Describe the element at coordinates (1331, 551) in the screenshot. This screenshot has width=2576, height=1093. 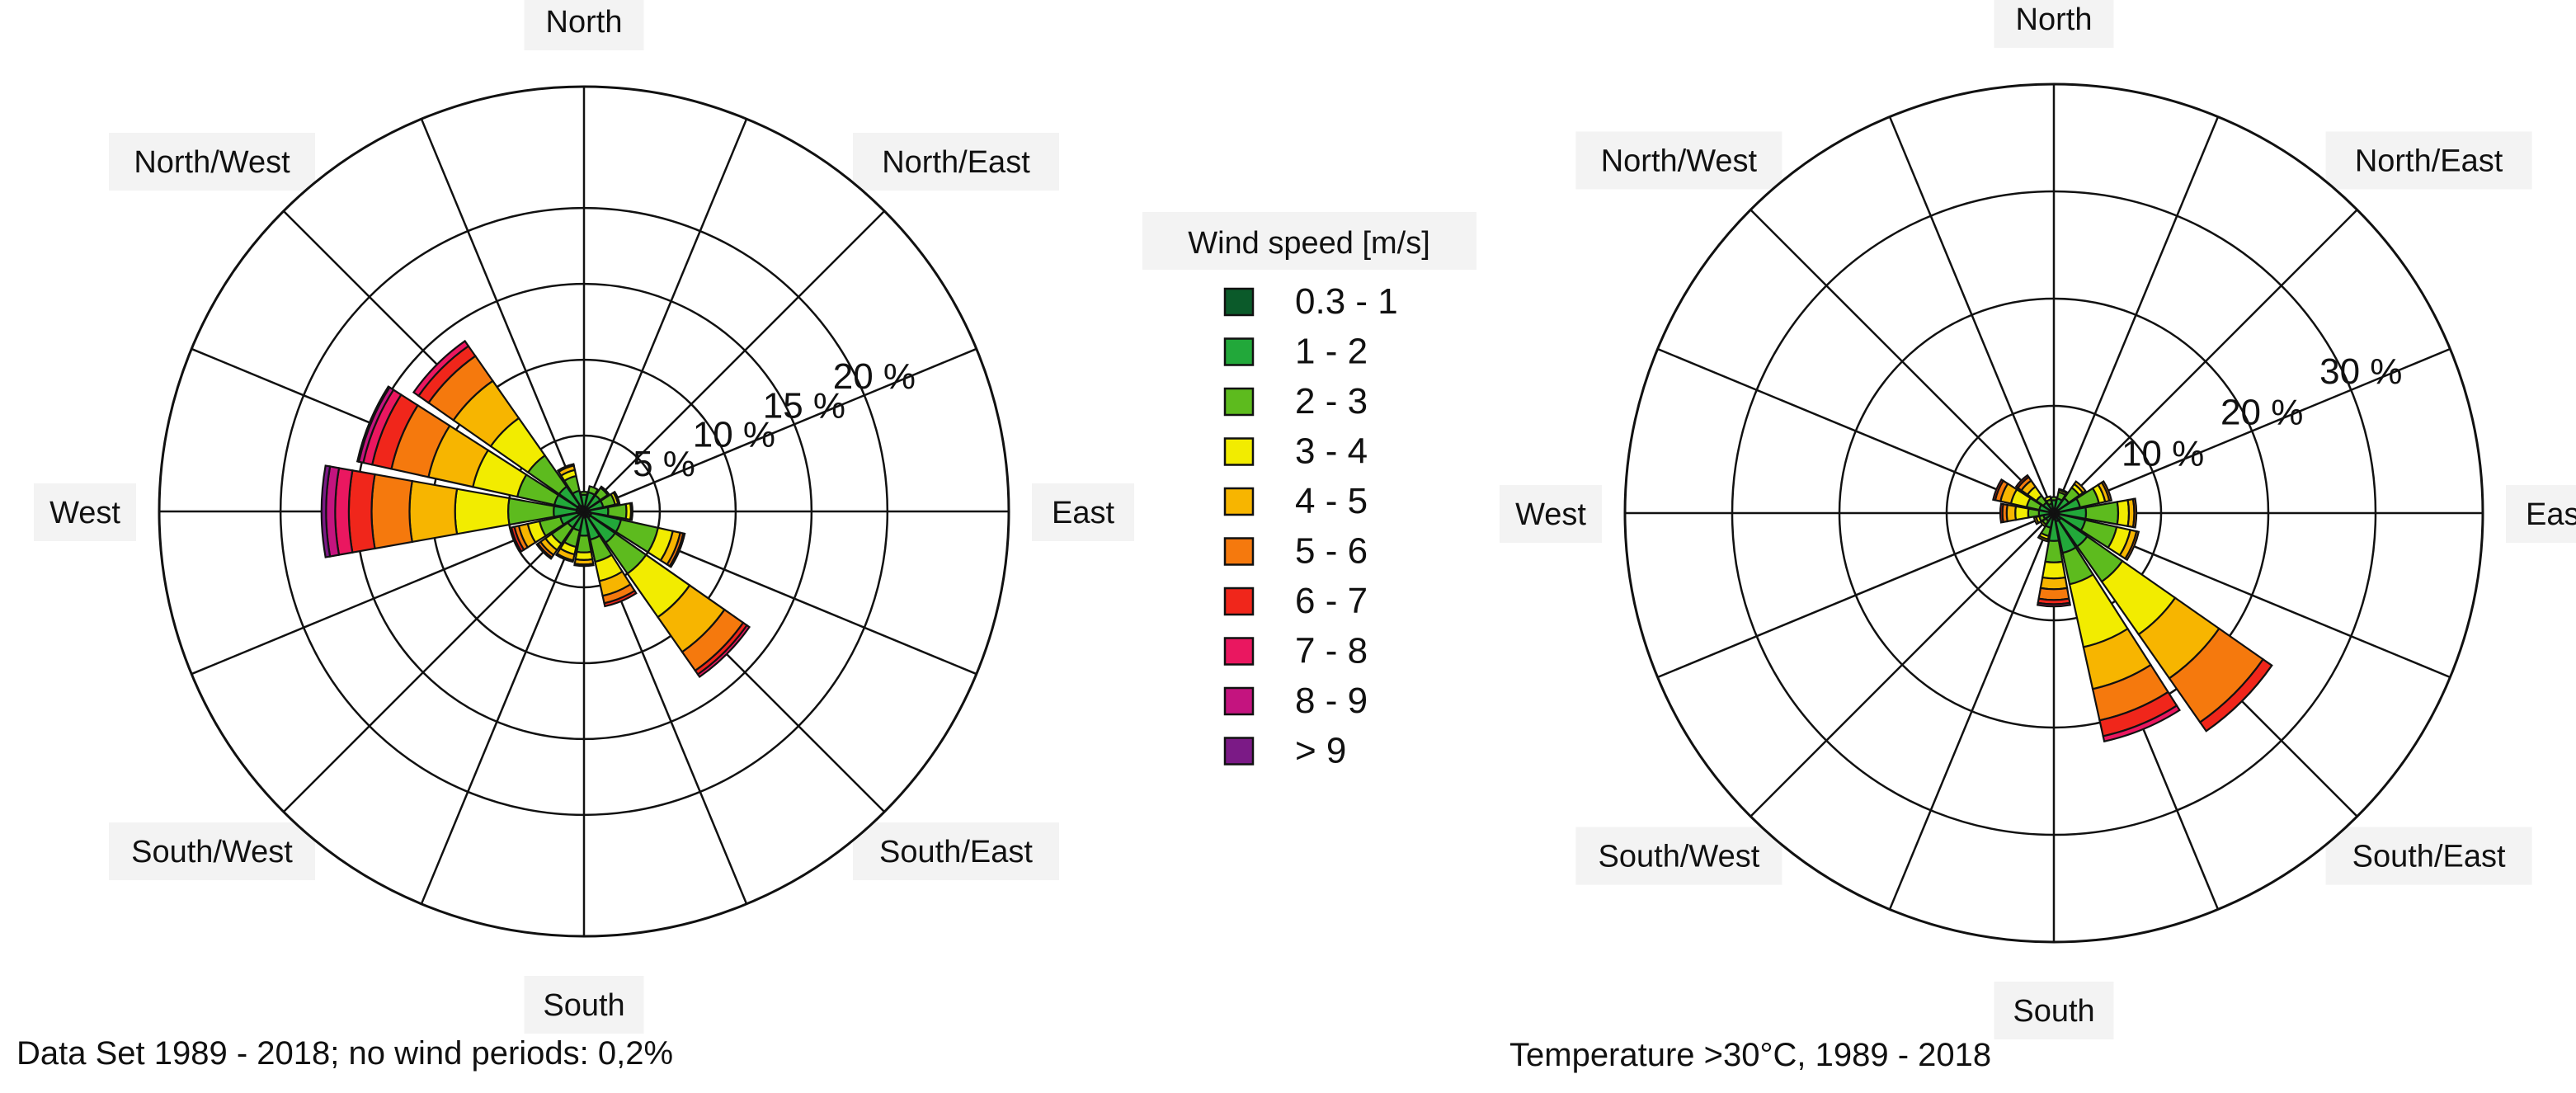
I see `legend-label: 5 - 6` at that location.